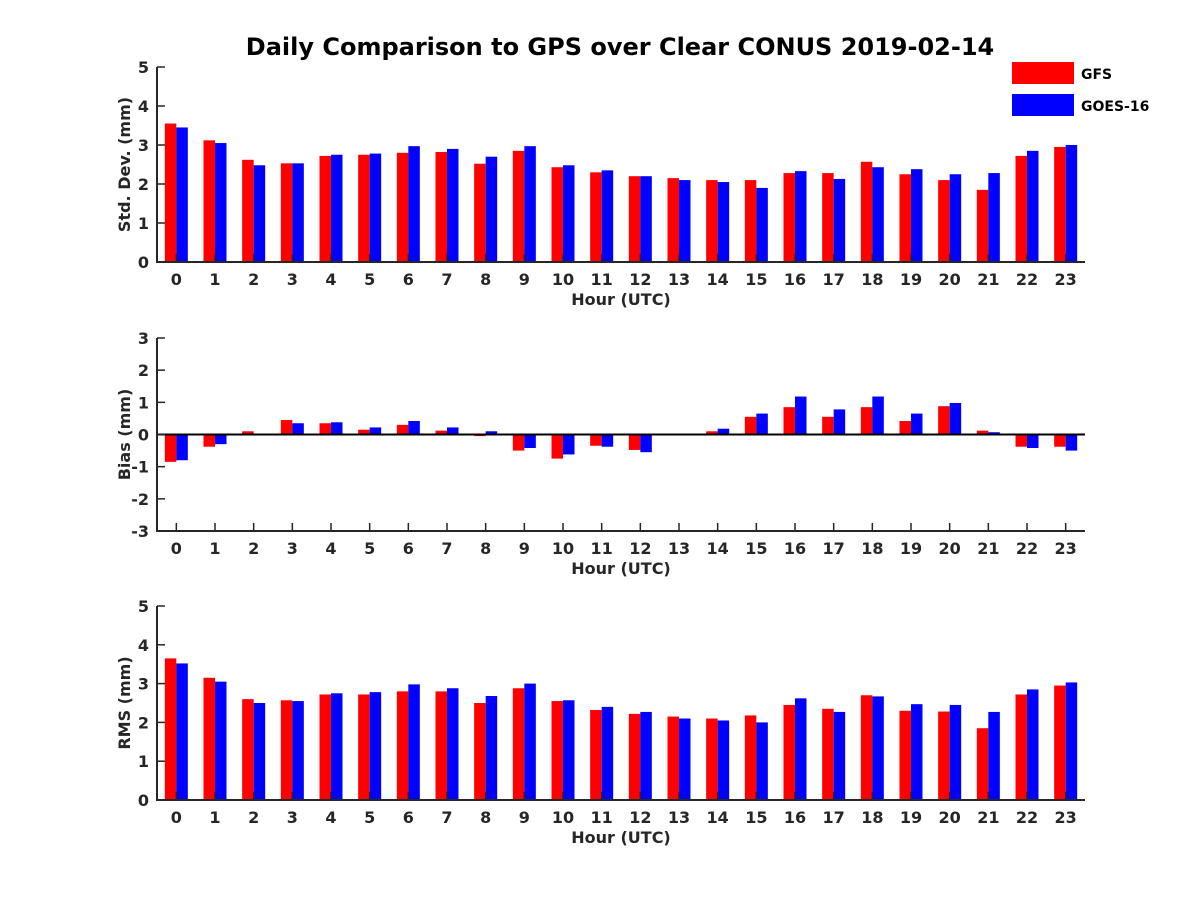 The width and height of the screenshot is (1200, 900). I want to click on bias-x-tick-label: 8, so click(485, 548).